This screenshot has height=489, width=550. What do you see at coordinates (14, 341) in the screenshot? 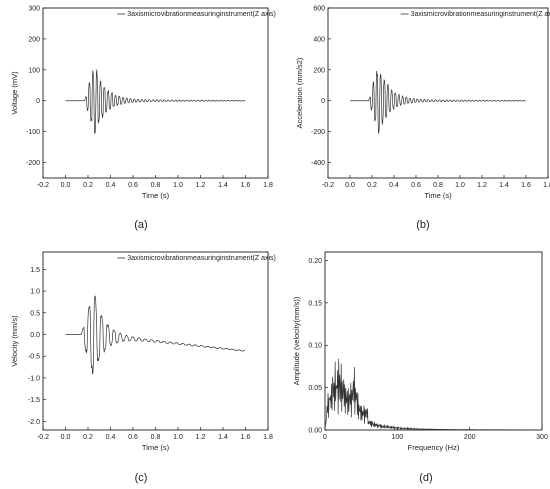
I see `y-axis-label: Velocity (mm/s)` at bounding box center [14, 341].